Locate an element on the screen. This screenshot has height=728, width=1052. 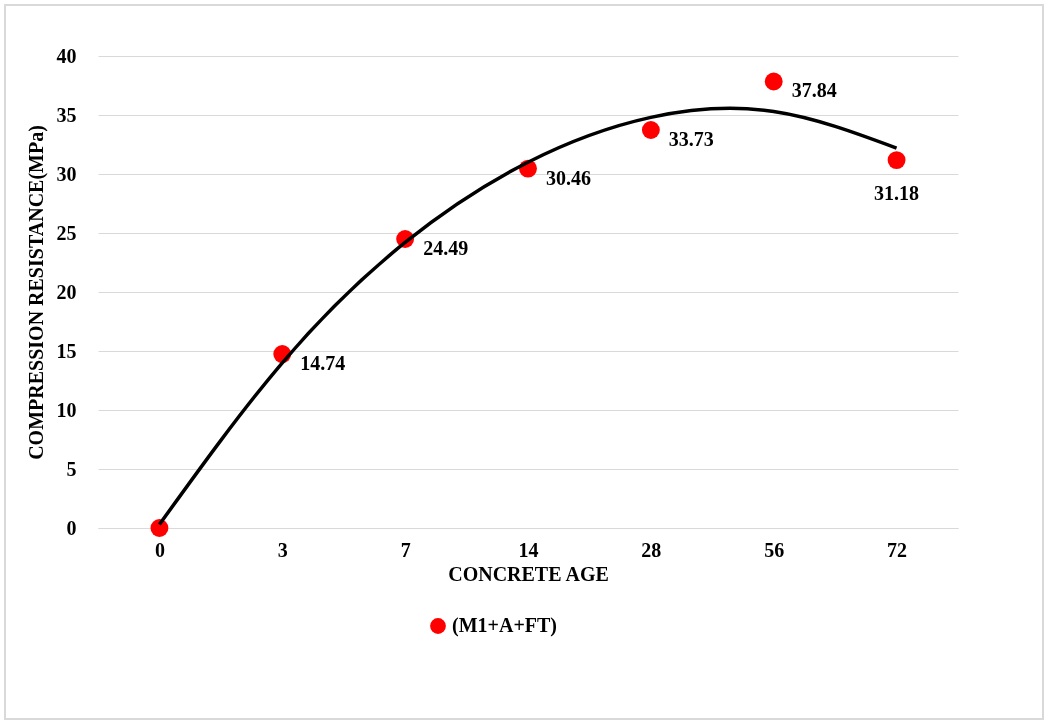
x-axis-title: CONCRETE AGE is located at coordinates (528, 573).